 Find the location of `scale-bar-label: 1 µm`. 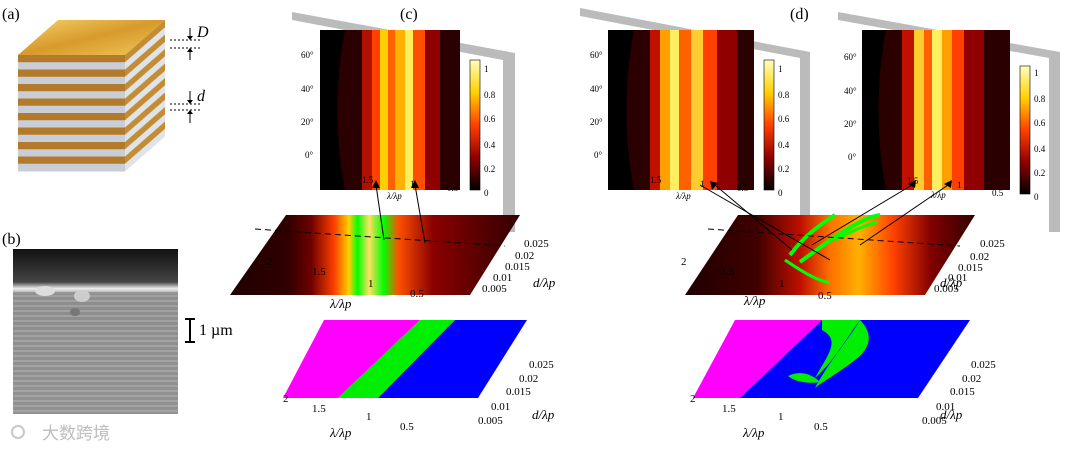

scale-bar-label: 1 µm is located at coordinates (216, 330).